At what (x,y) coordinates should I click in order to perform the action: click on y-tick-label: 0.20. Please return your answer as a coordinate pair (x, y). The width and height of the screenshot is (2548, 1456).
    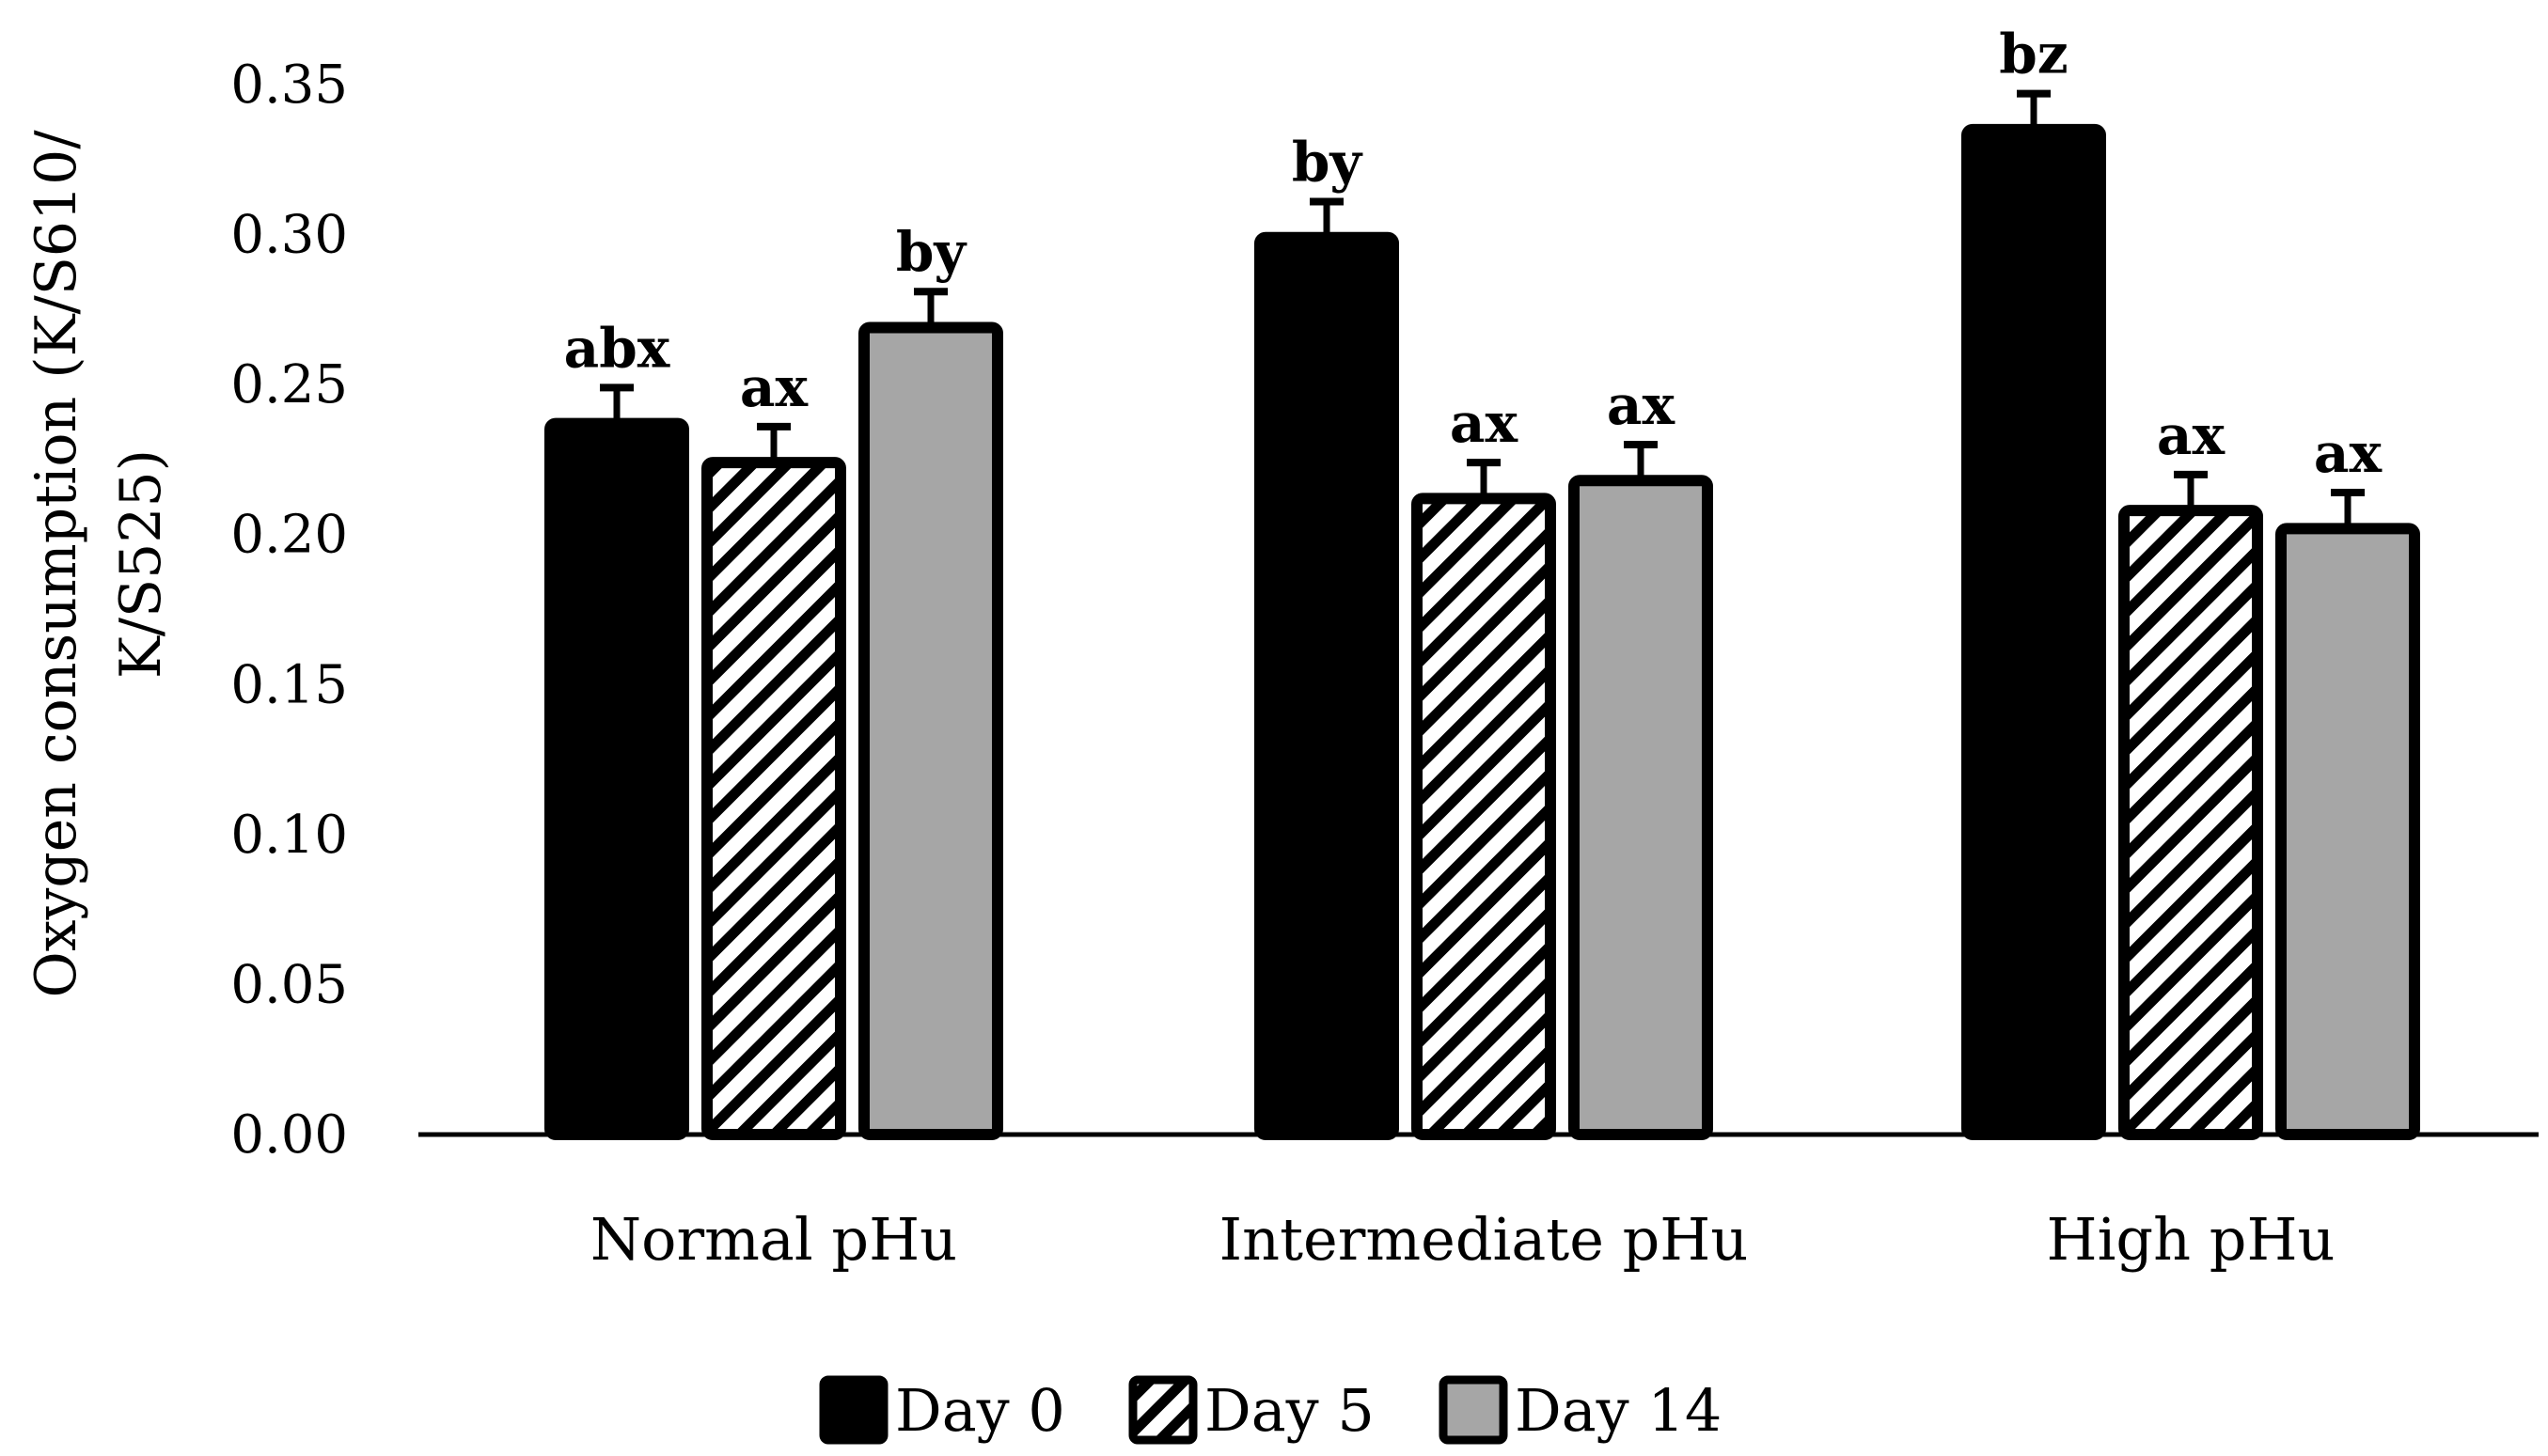
    Looking at the image, I should click on (289, 535).